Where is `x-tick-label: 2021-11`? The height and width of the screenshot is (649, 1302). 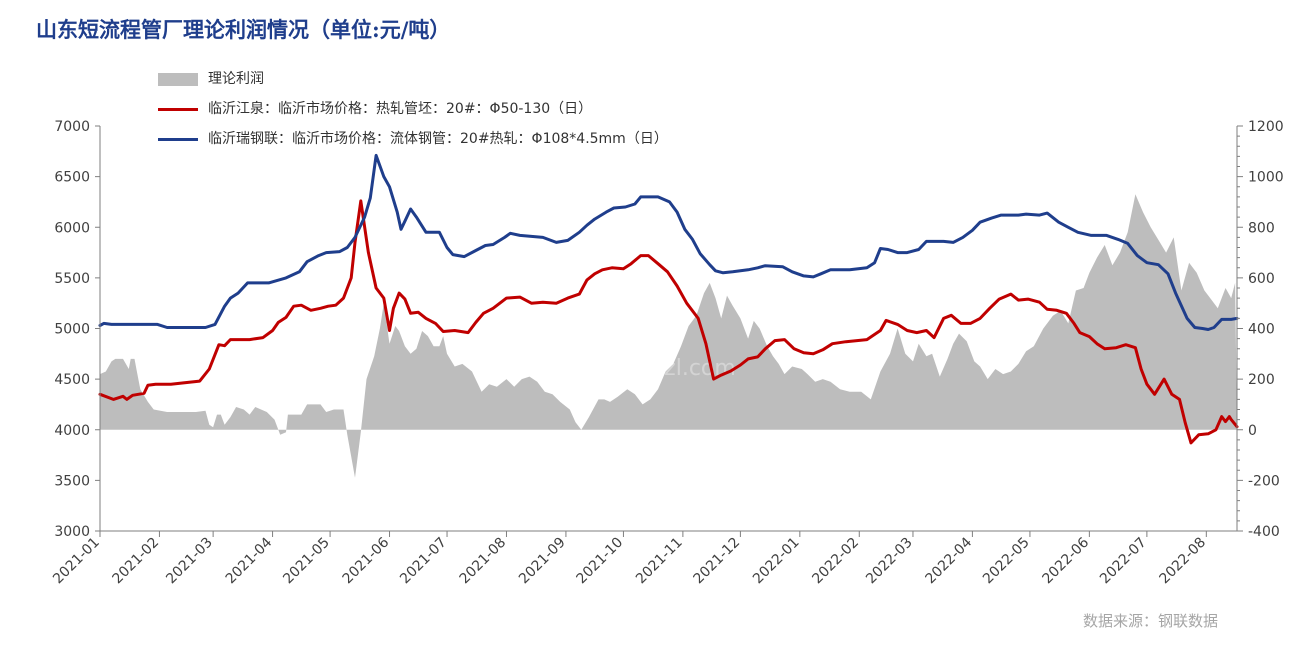
x-tick-label: 2021-11 is located at coordinates (659, 561).